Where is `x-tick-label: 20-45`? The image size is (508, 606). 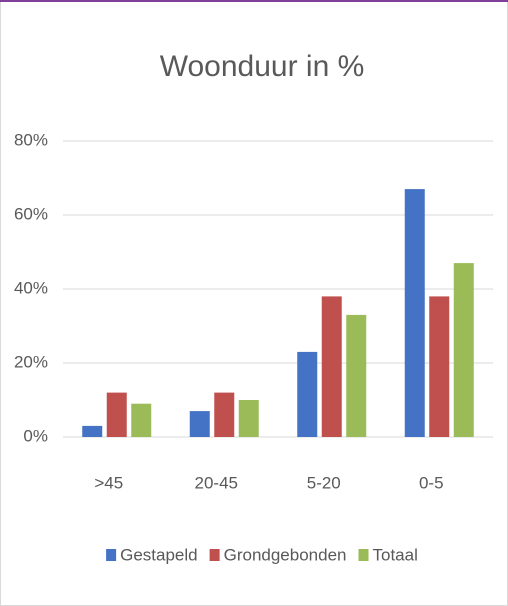
x-tick-label: 20-45 is located at coordinates (216, 482).